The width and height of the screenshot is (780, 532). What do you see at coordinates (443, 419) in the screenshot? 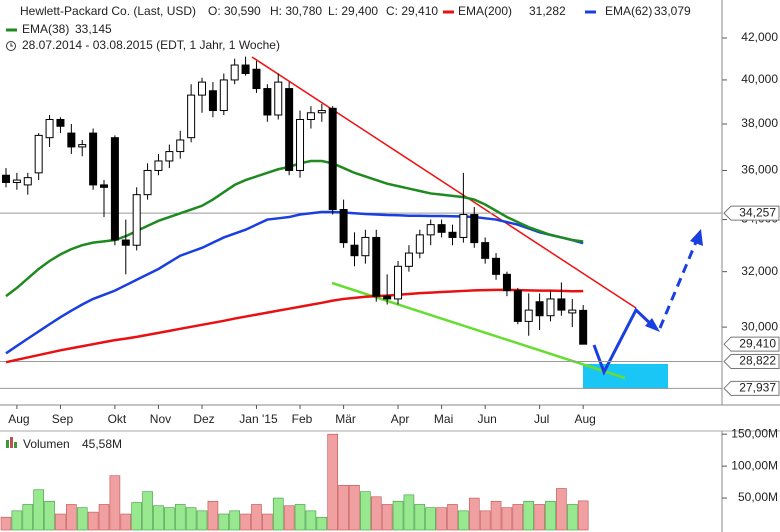
I see `x-tick-label: Mai` at bounding box center [443, 419].